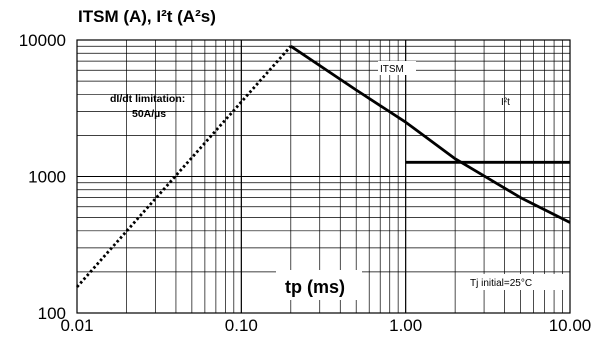 The height and width of the screenshot is (340, 605). I want to click on y-tick-label: 100, so click(52, 313).